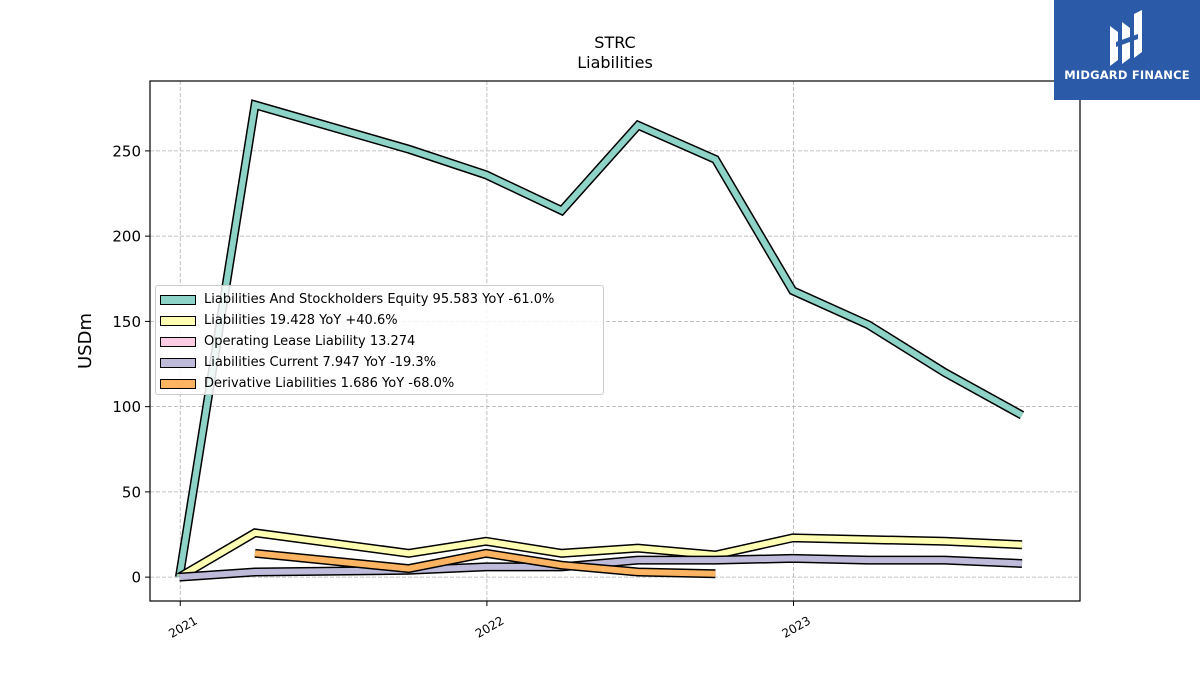 This screenshot has width=1200, height=675. I want to click on legend-label: Derivative Liabilities 1.686 YoY -68.0%, so click(329, 383).